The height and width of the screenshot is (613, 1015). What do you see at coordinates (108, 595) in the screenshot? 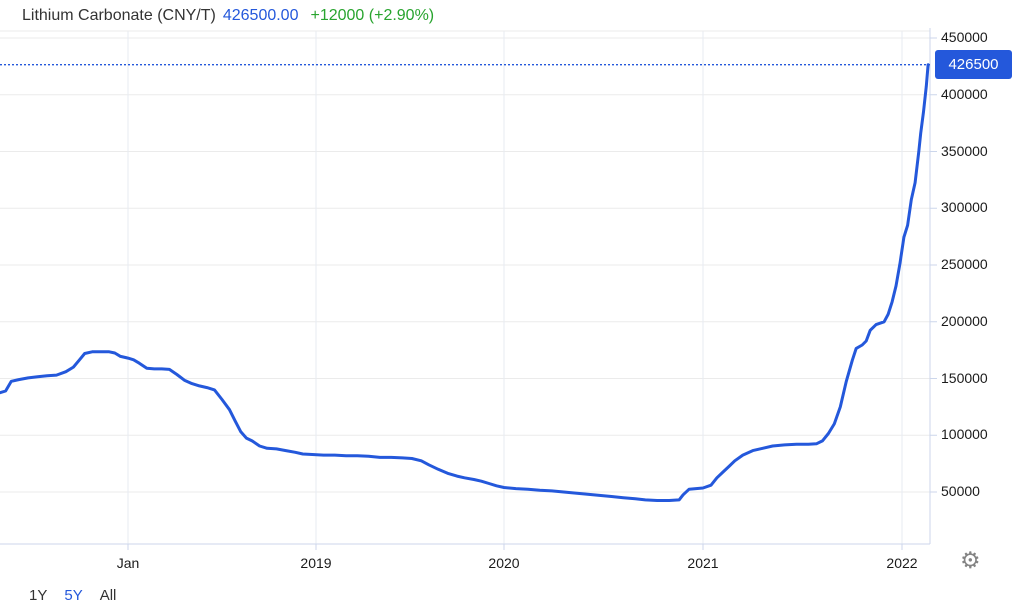
I see `range-button-all: All` at bounding box center [108, 595].